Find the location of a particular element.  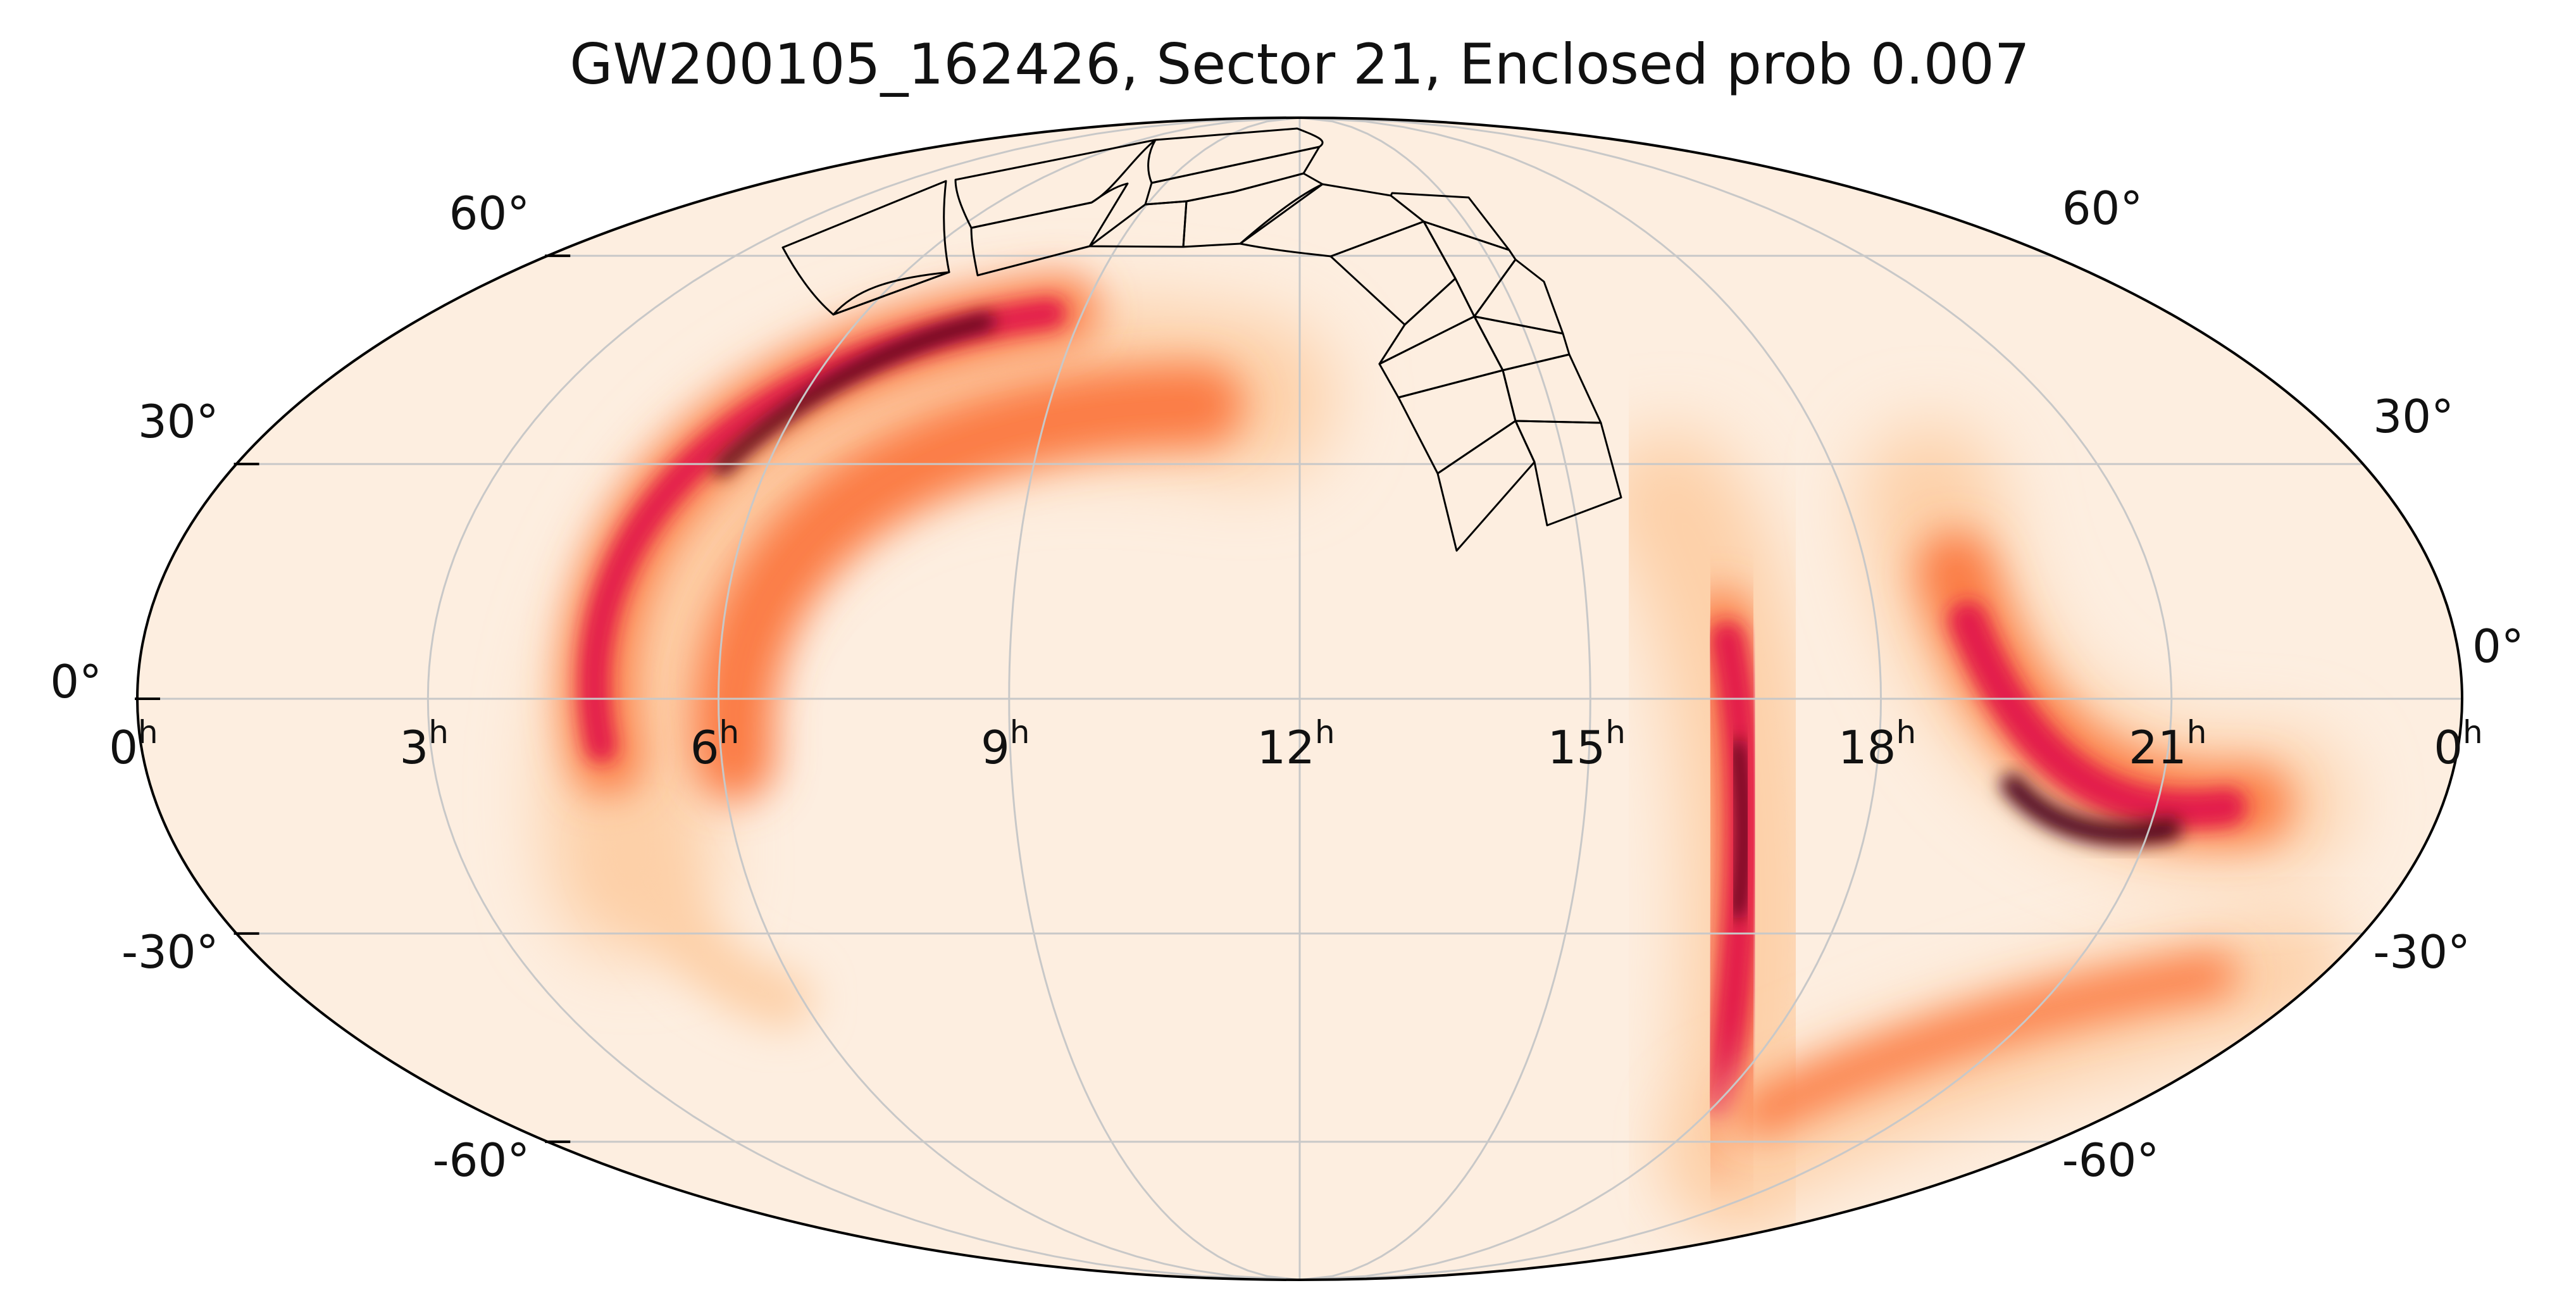

dec-tick-label-left: -30° is located at coordinates (170, 952).